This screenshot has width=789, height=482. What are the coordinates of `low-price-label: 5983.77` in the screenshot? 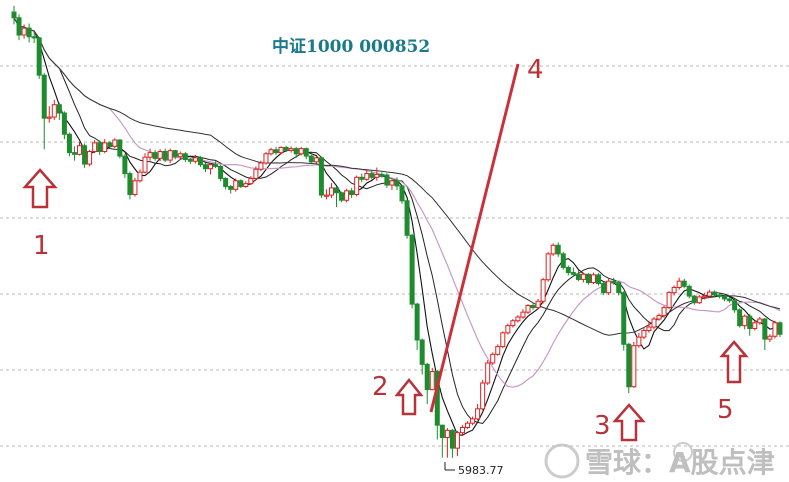 It's located at (481, 470).